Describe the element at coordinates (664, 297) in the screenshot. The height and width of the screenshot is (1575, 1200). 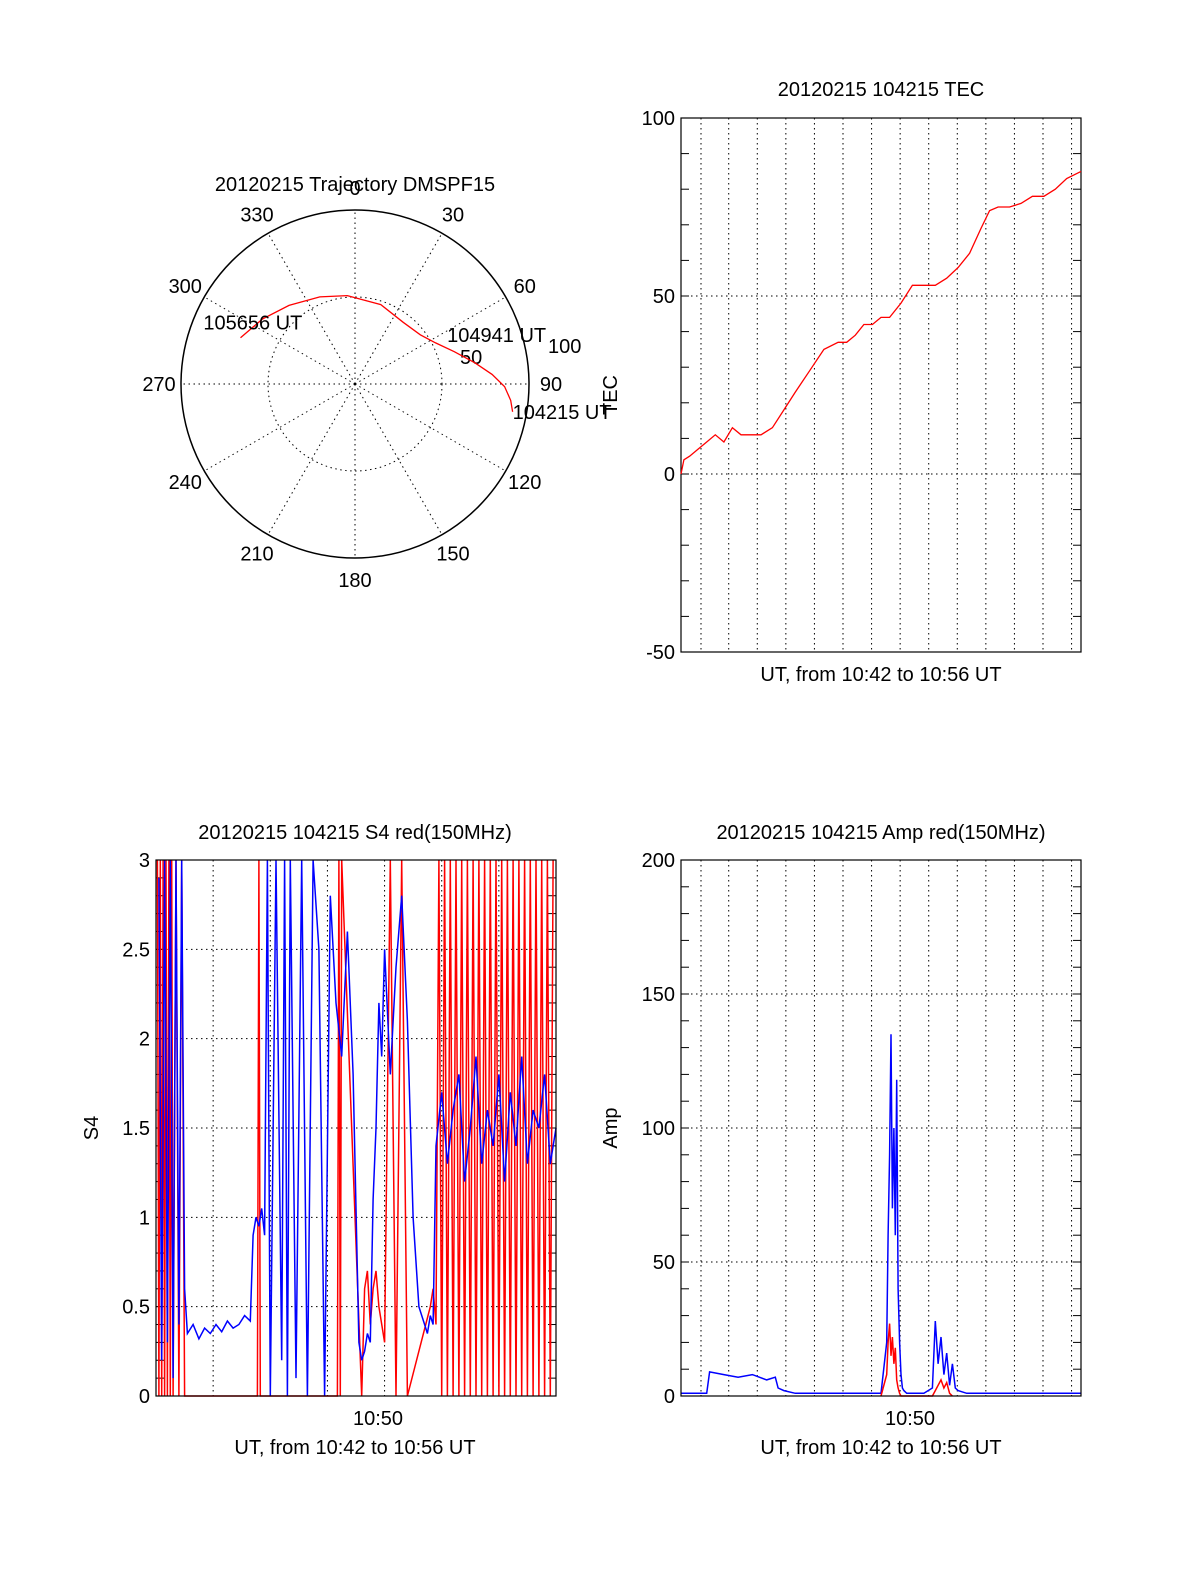
I see `tec-y-tick-label: 50` at that location.